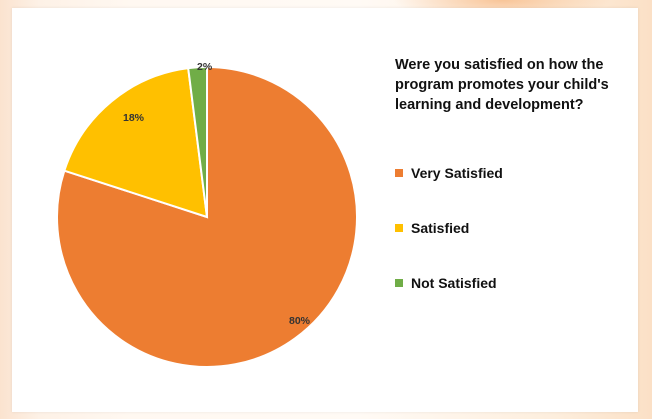 The height and width of the screenshot is (419, 652). What do you see at coordinates (454, 283) in the screenshot?
I see `legend-label-not-satisfied: Not Satisfied` at bounding box center [454, 283].